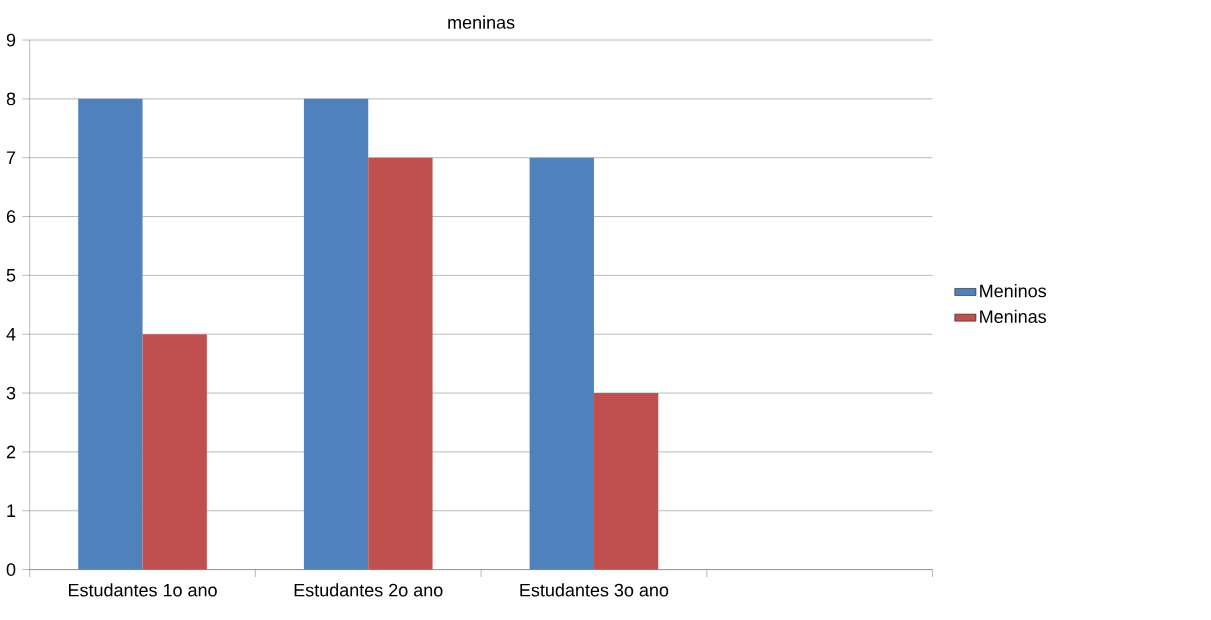  What do you see at coordinates (11, 157) in the screenshot?
I see `y-tick-label: 7` at bounding box center [11, 157].